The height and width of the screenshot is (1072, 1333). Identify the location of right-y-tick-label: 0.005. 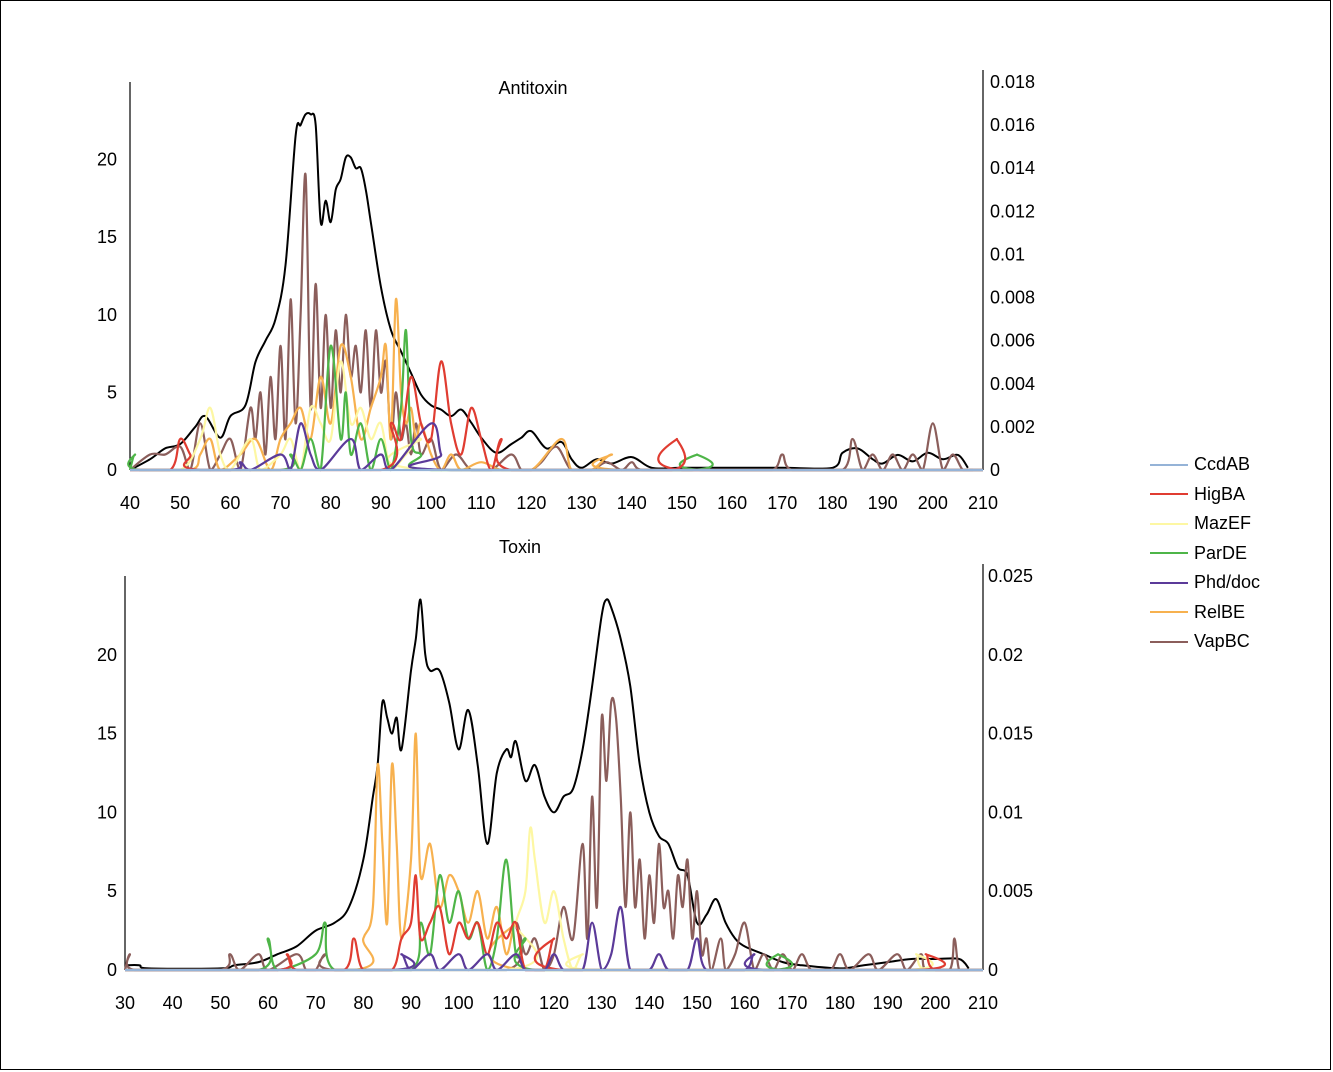
(1010, 891).